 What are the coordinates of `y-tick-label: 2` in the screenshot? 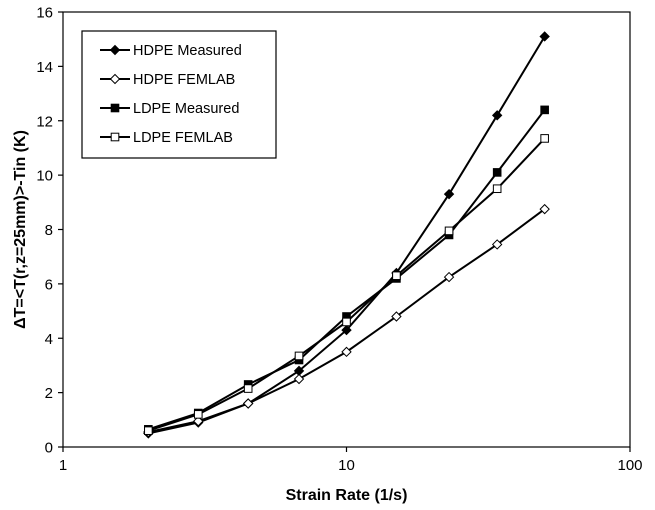 It's located at (49, 393).